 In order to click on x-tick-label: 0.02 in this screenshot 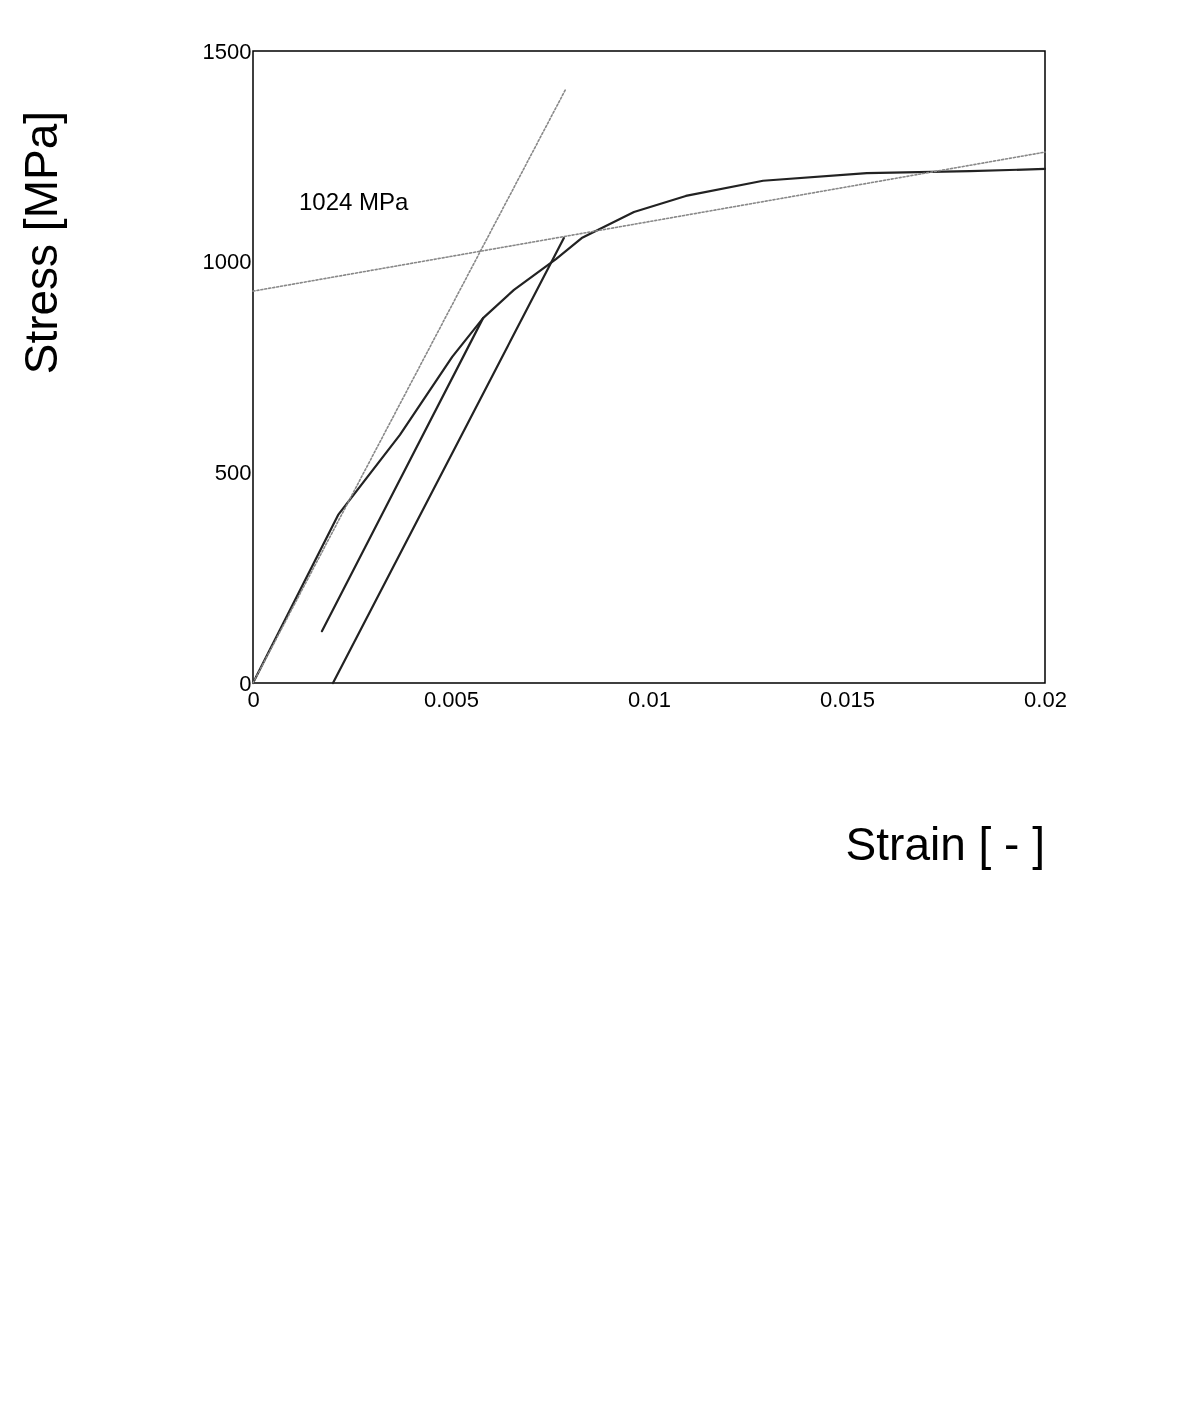, I will do `click(1045, 699)`.